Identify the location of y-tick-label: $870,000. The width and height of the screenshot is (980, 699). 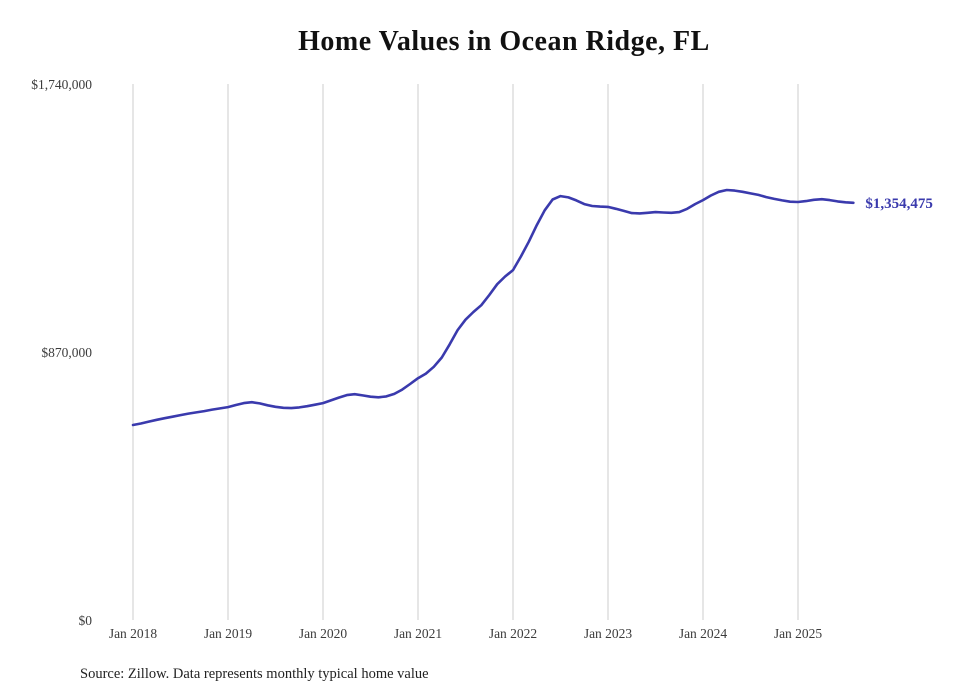
(66, 352).